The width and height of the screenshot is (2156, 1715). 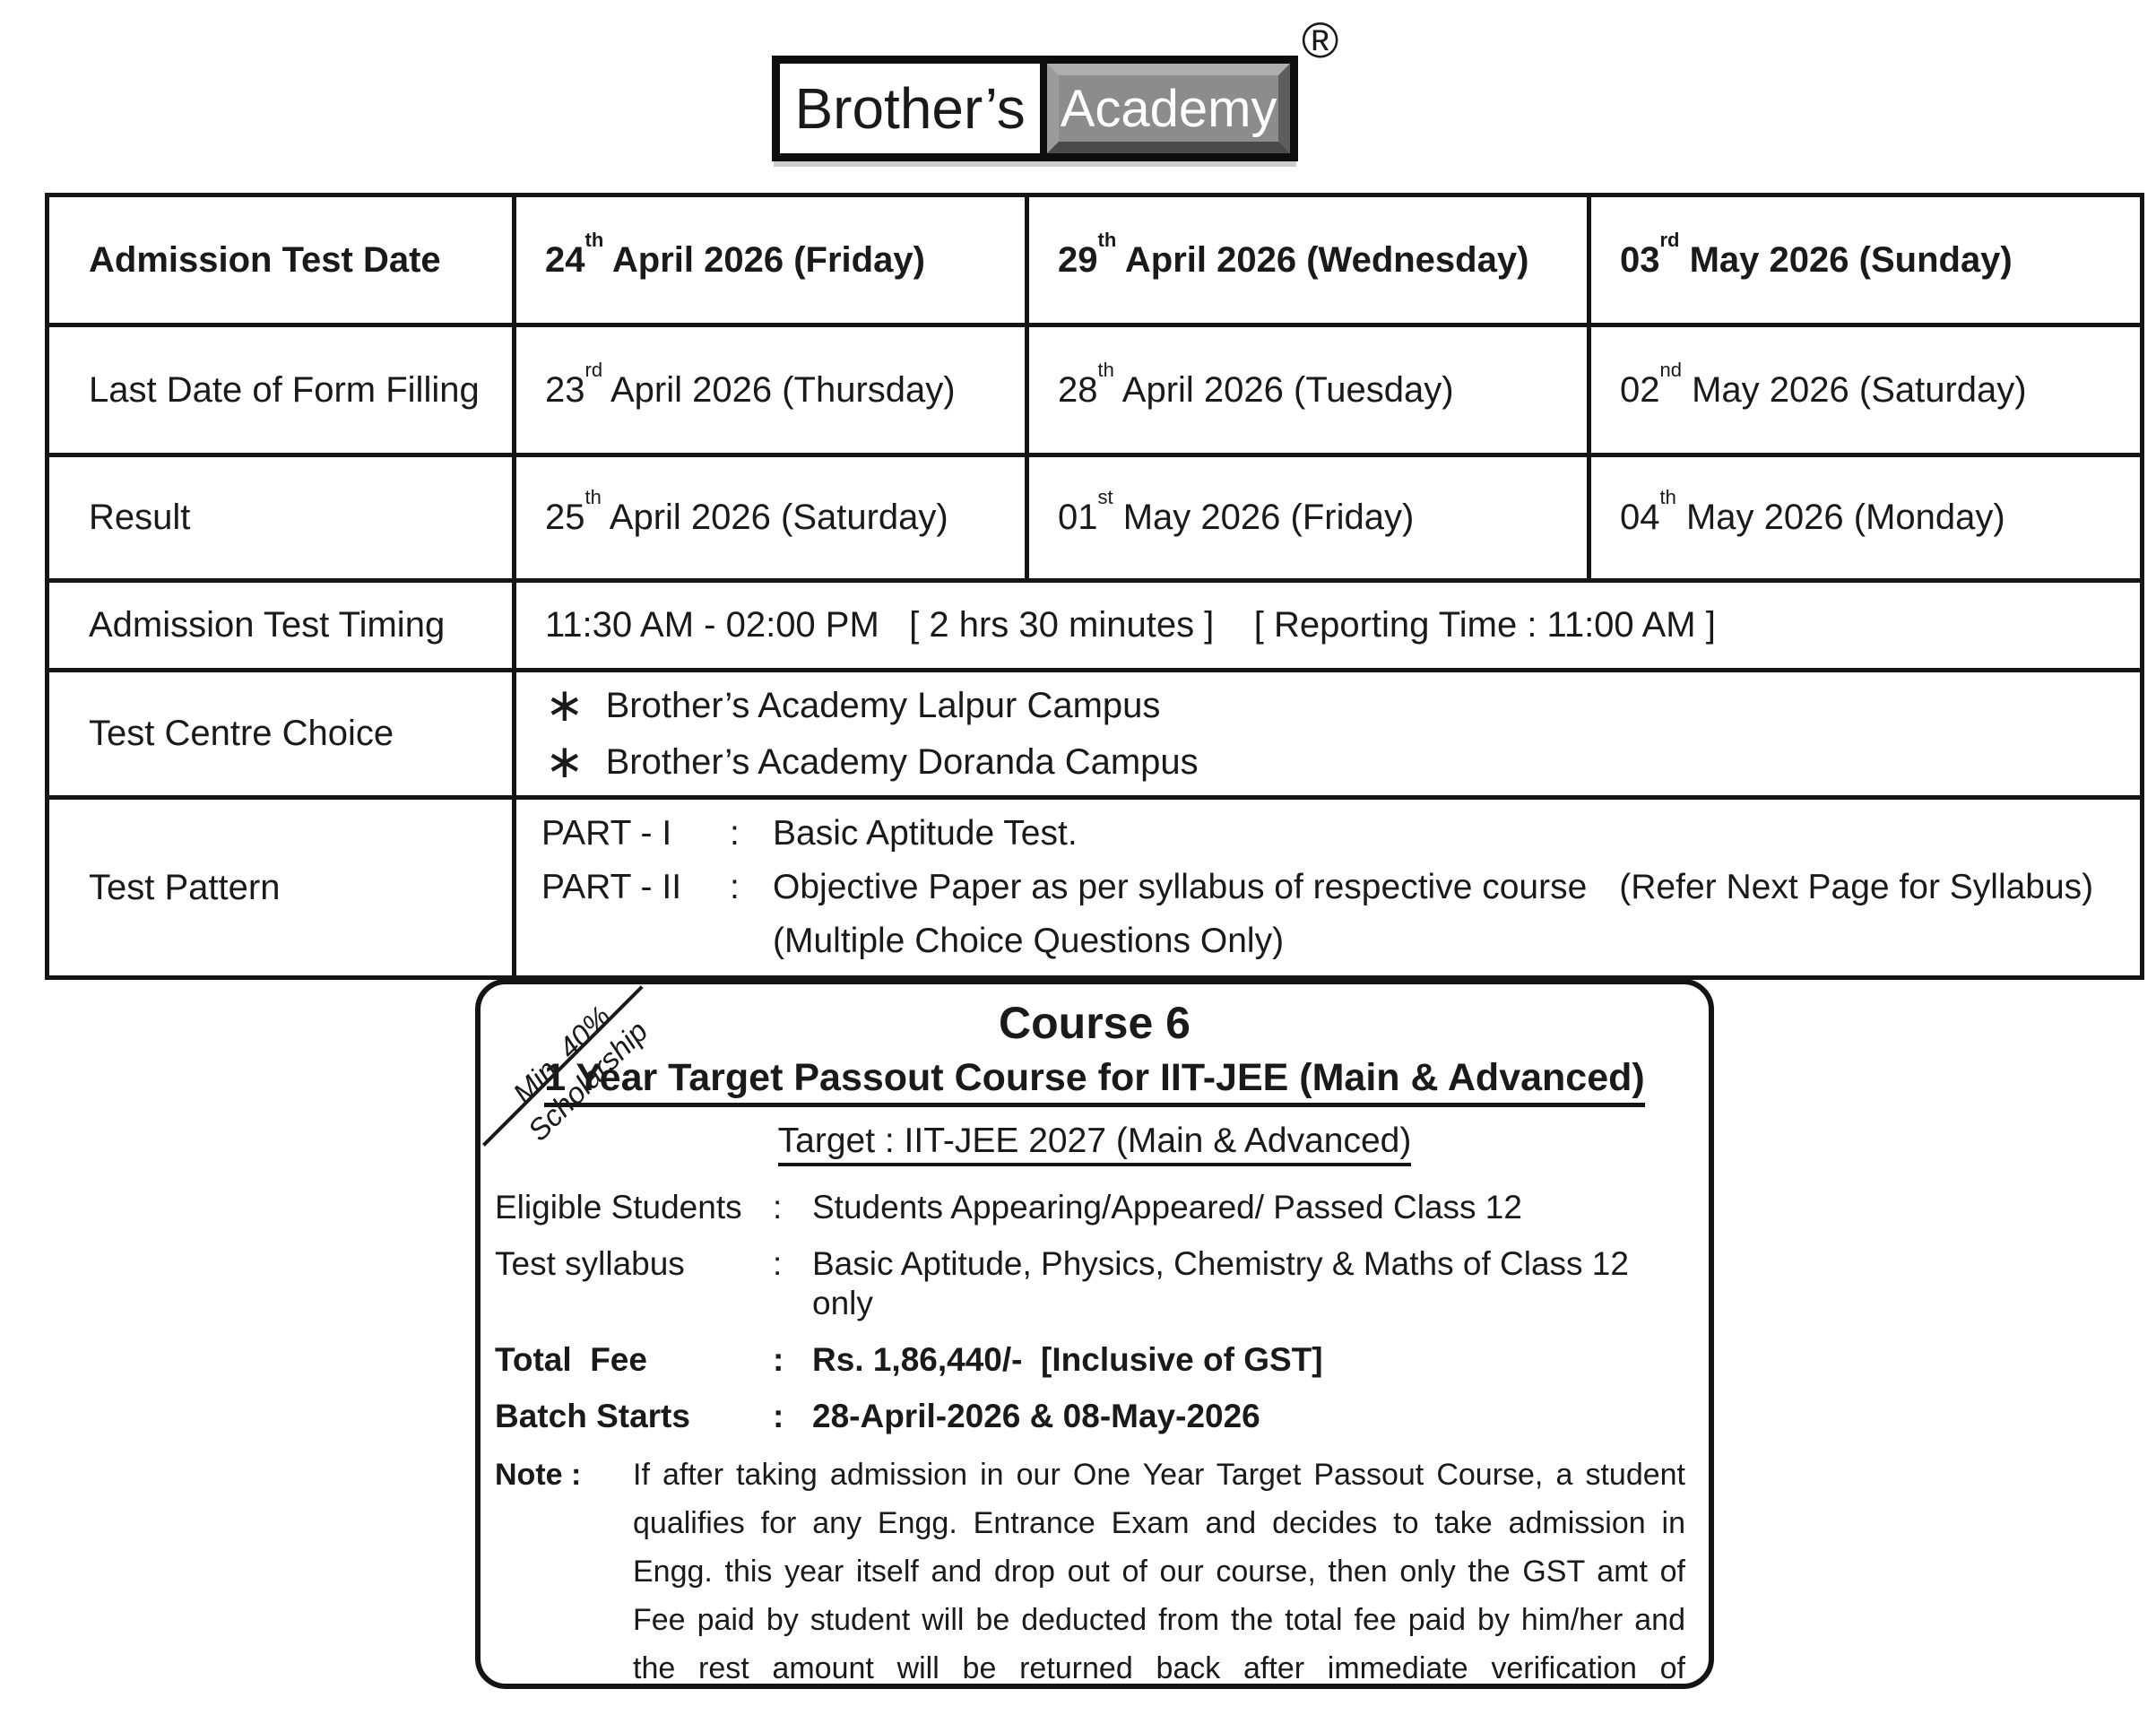 What do you see at coordinates (735, 833) in the screenshot?
I see `pattern-part1-colon: :` at bounding box center [735, 833].